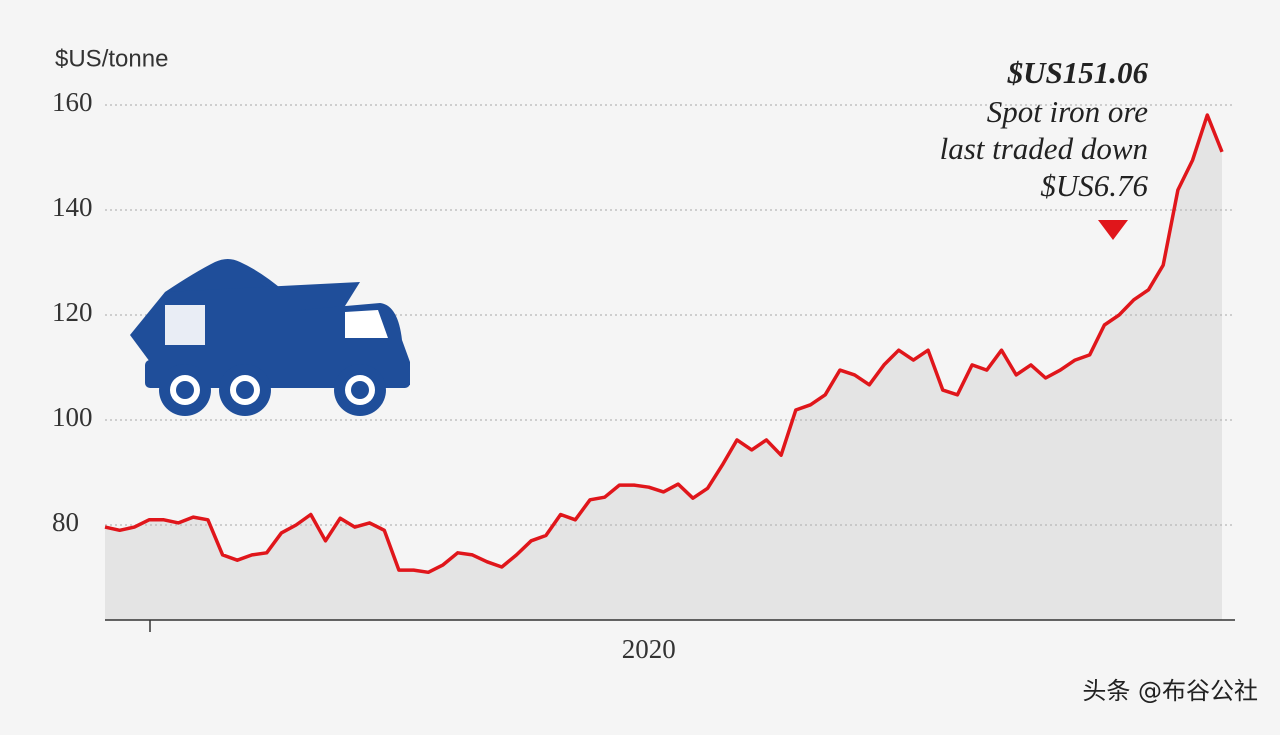  Describe the element at coordinates (270, 337) in the screenshot. I see `truck-icon` at that location.